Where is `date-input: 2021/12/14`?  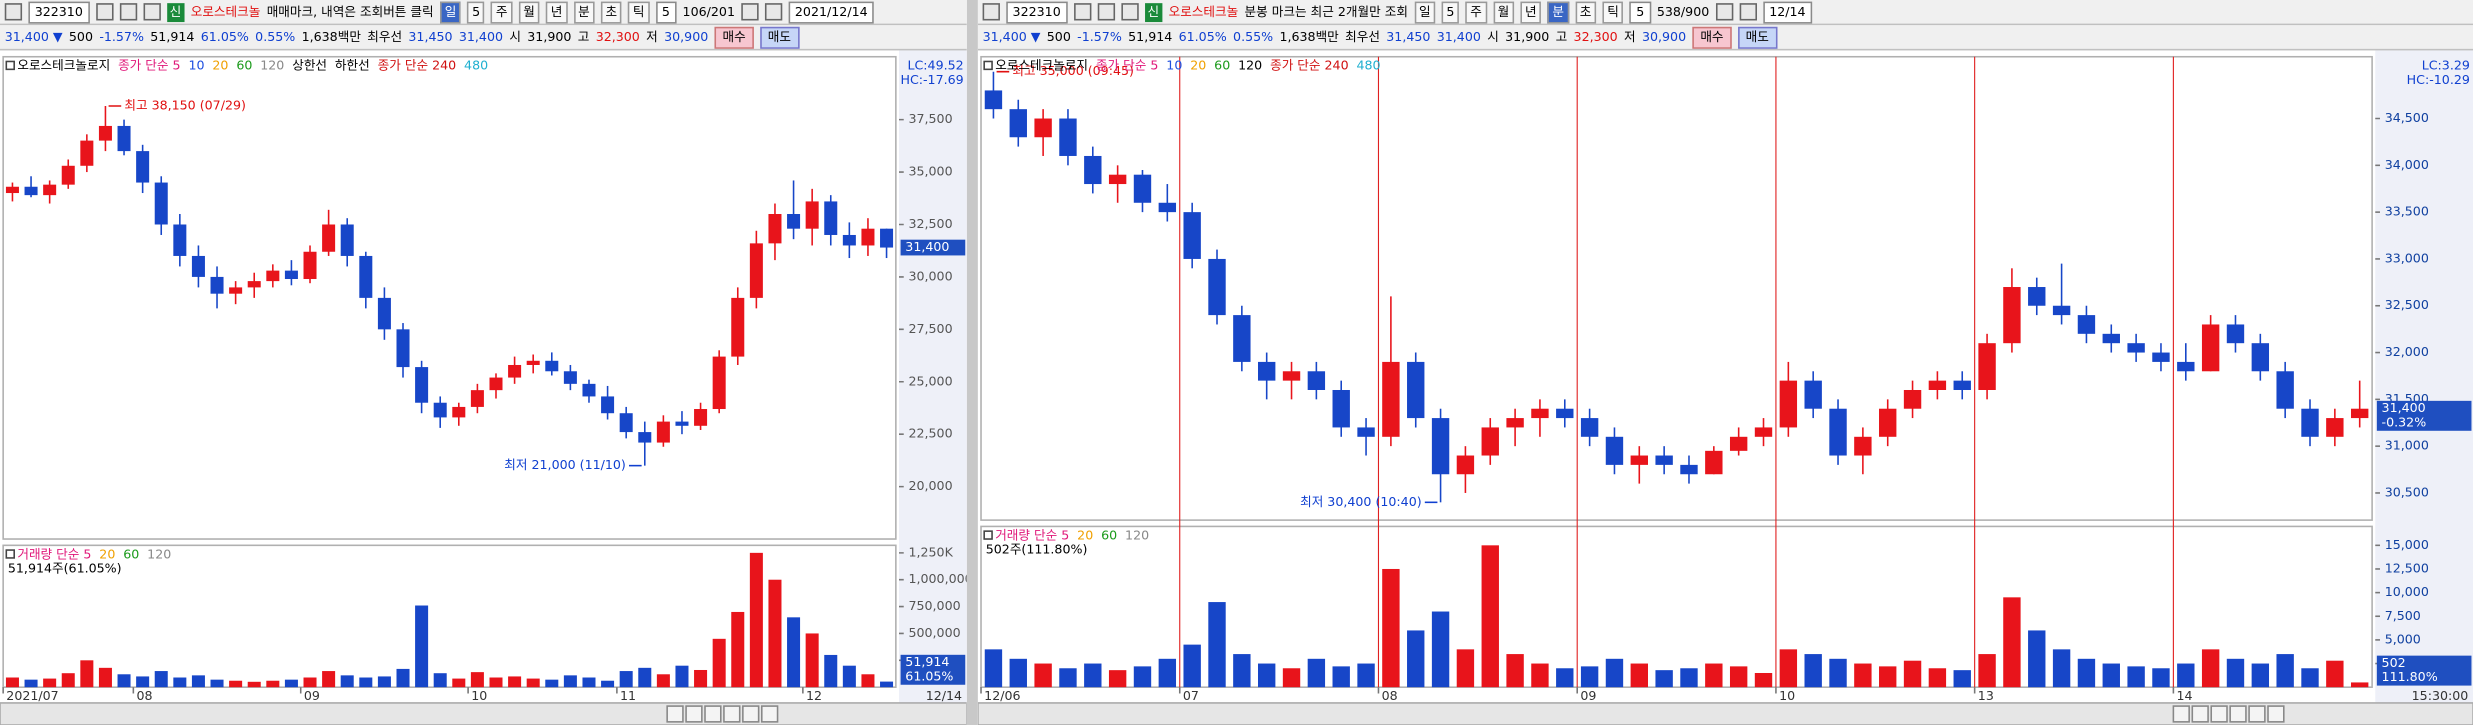
date-input: 2021/12/14 is located at coordinates (831, 11).